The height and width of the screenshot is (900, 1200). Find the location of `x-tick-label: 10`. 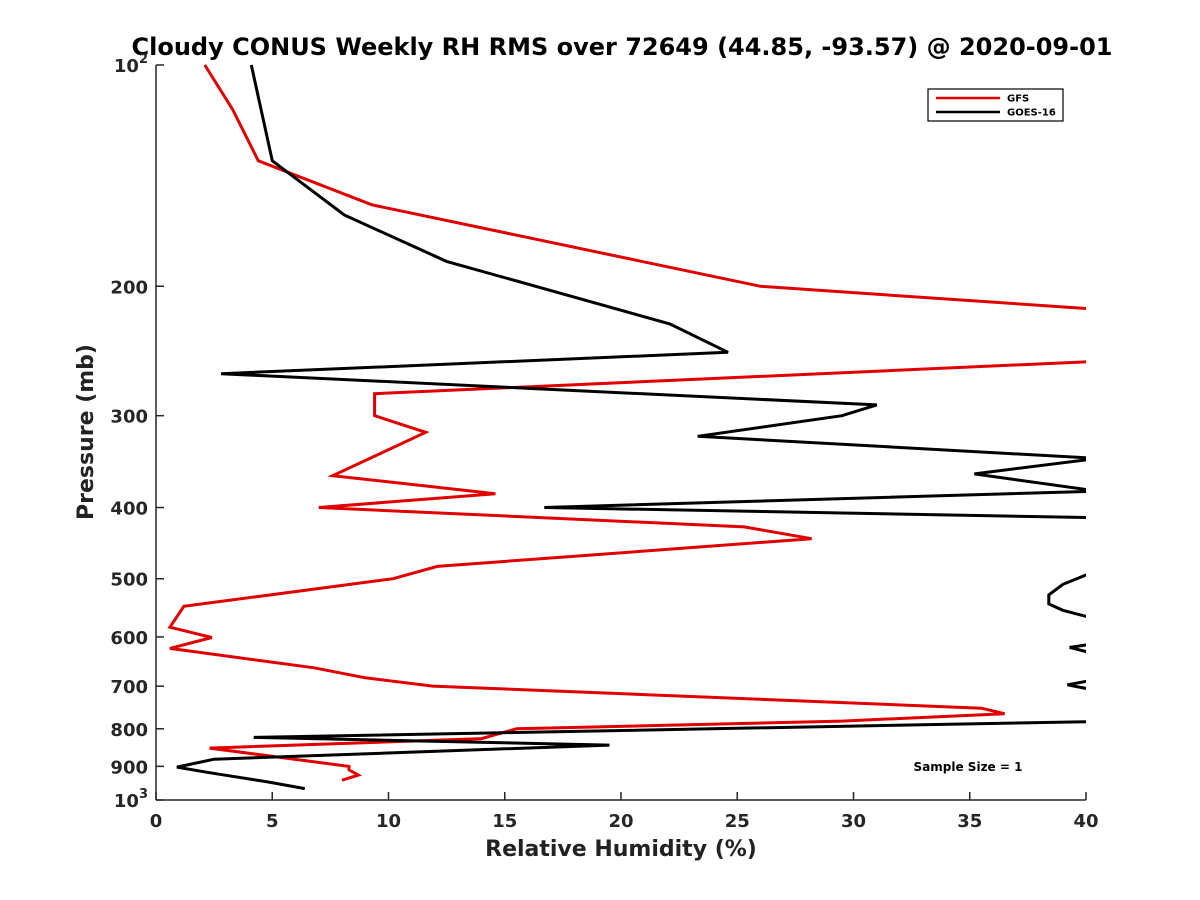

x-tick-label: 10 is located at coordinates (388, 821).